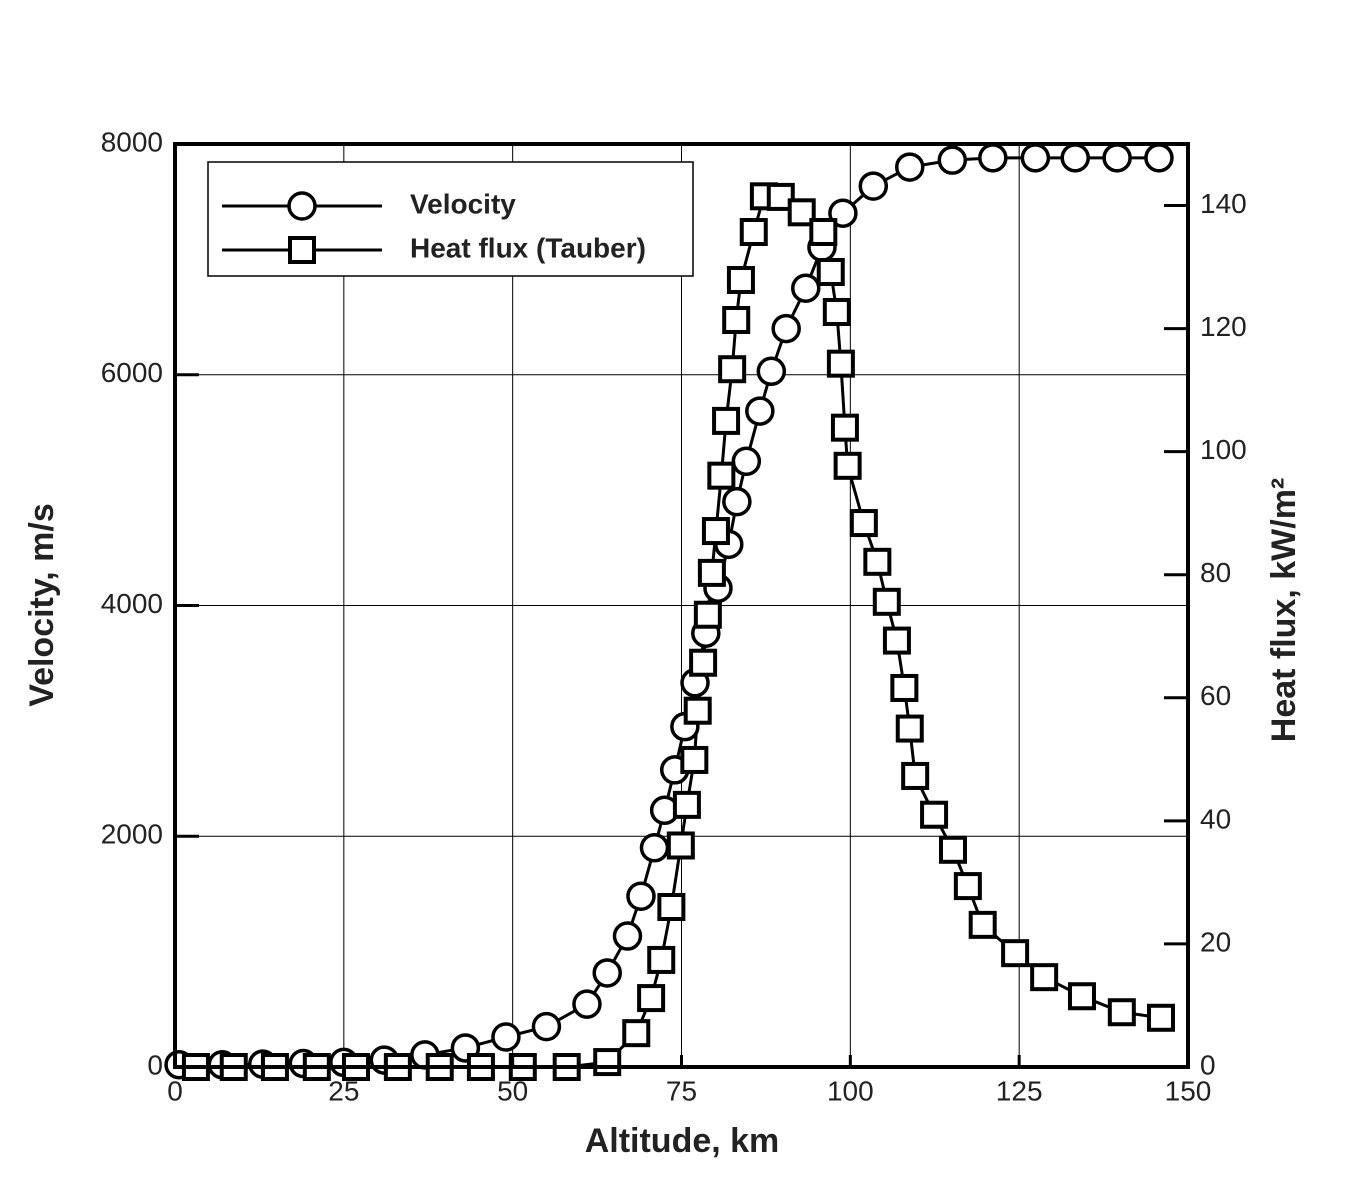  I want to click on legend-label: Heat flux (Tauber), so click(528, 247).